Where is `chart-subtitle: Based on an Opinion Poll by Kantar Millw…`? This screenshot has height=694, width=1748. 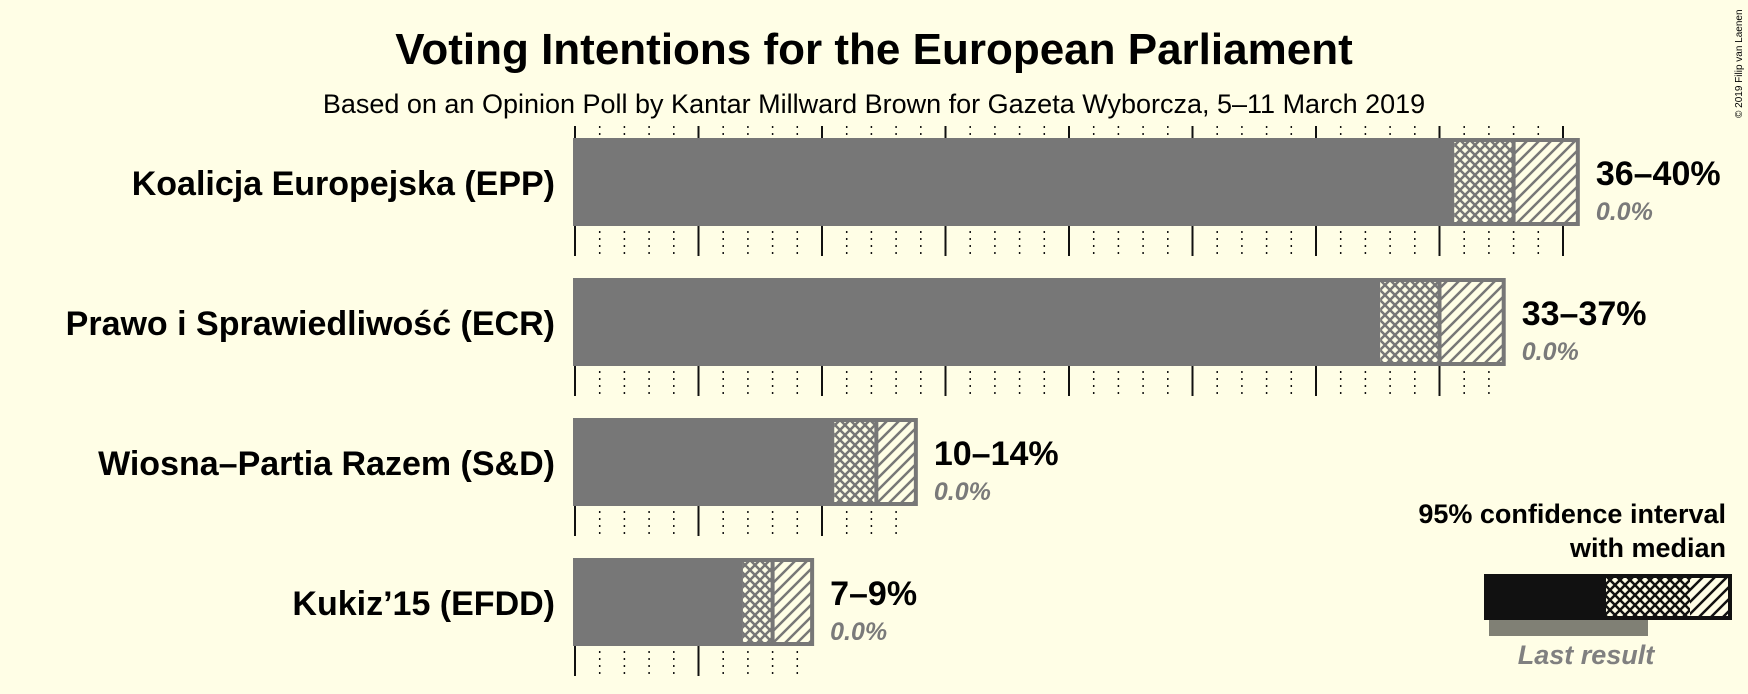 chart-subtitle: Based on an Opinion Poll by Kantar Millw… is located at coordinates (874, 104).